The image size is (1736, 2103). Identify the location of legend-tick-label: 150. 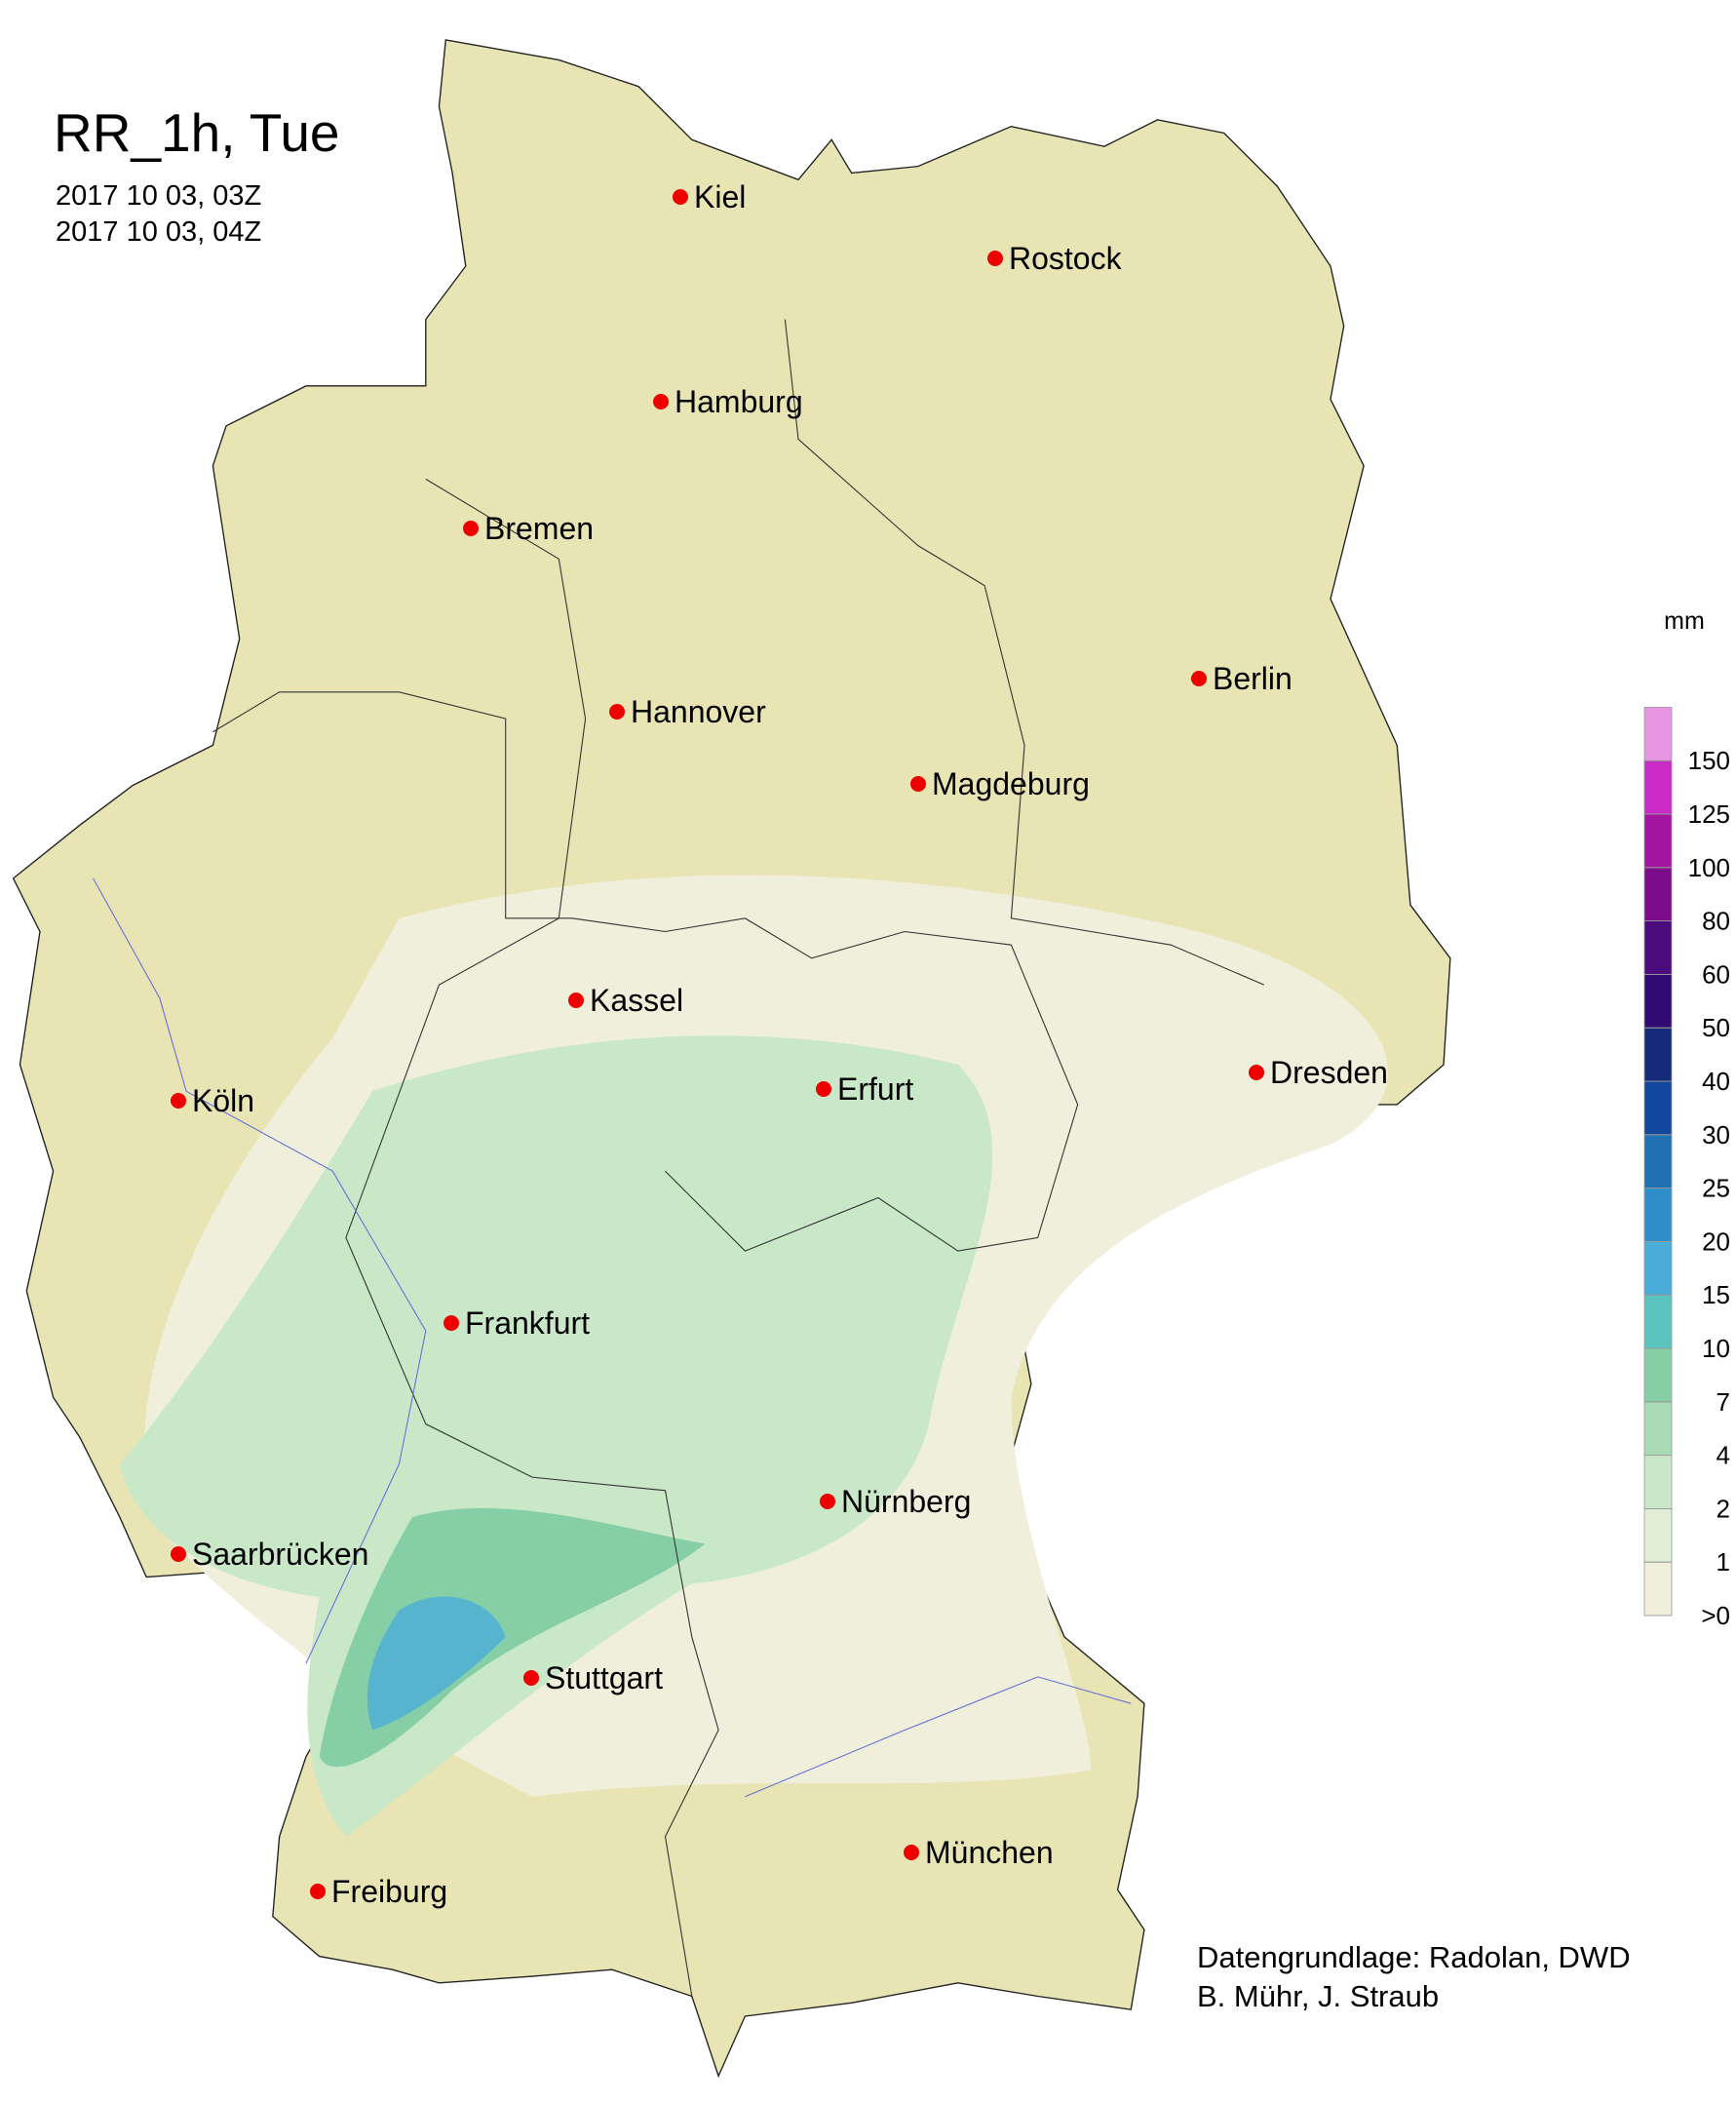
(1709, 761).